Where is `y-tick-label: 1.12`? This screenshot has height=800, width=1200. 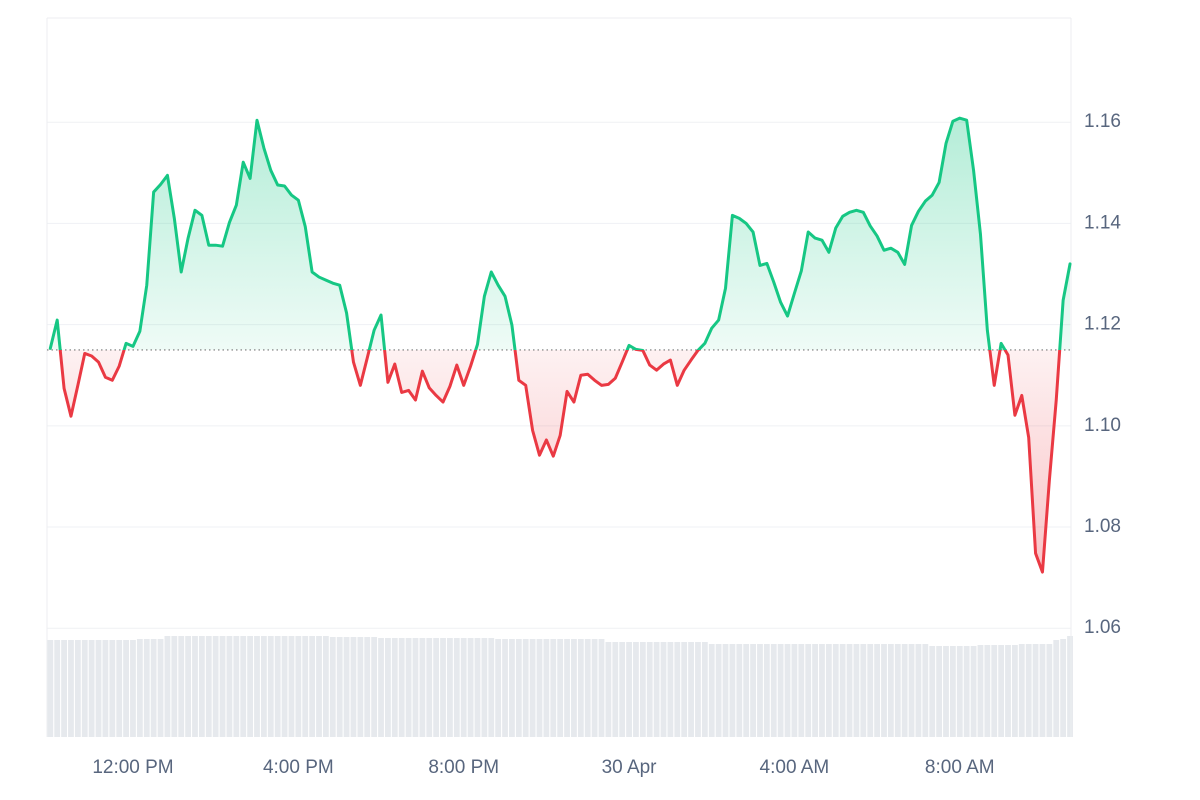 y-tick-label: 1.12 is located at coordinates (1102, 324).